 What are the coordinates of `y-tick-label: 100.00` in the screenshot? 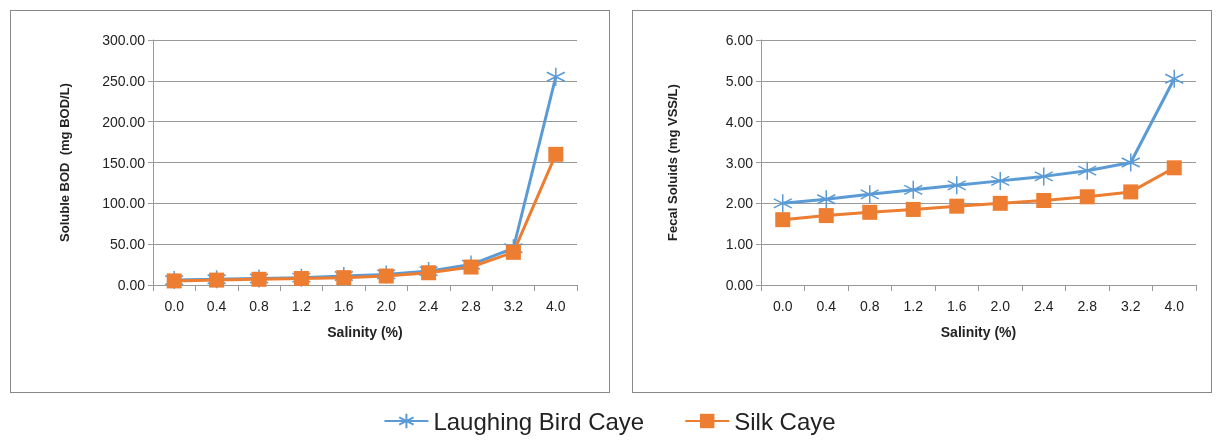 It's located at (124, 203).